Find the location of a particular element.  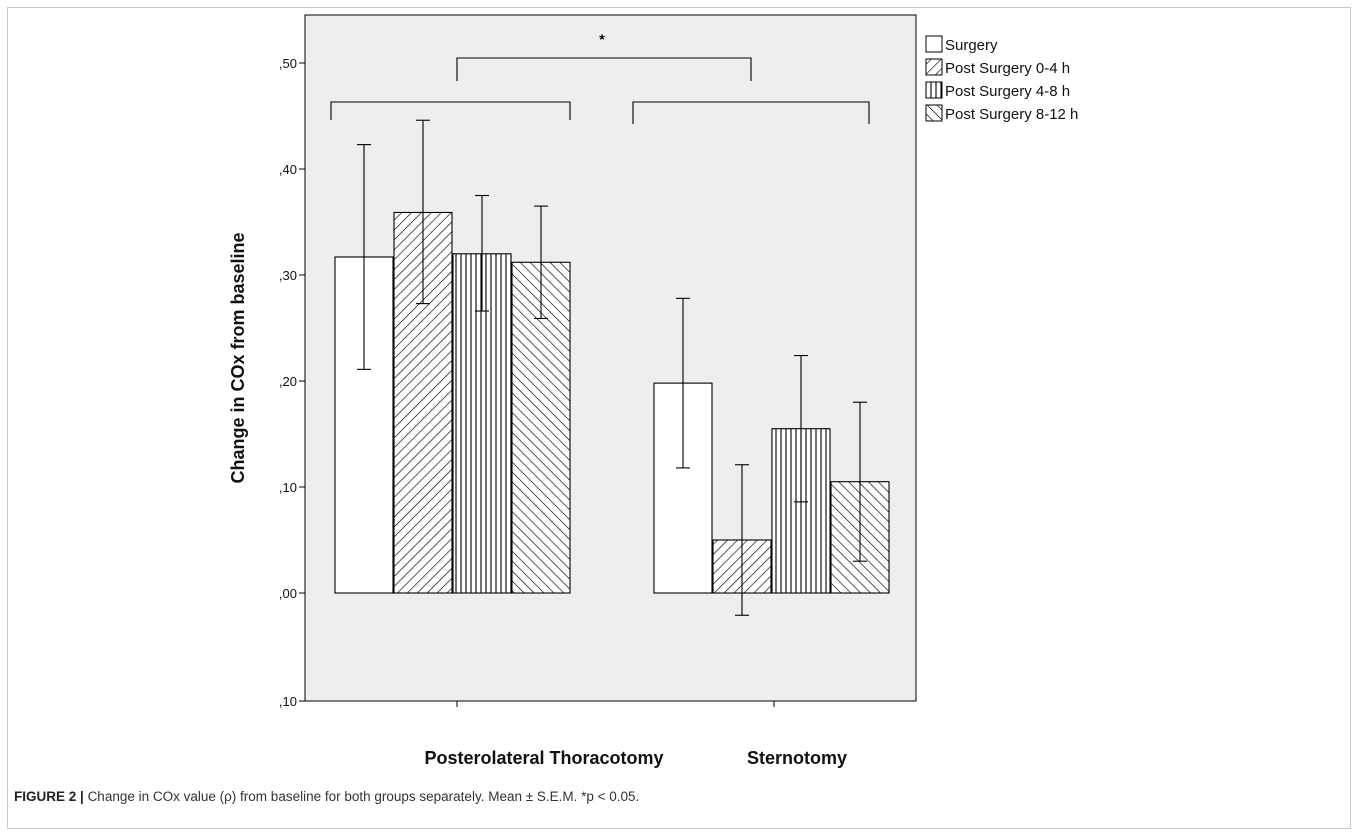

legend-label: Surgery is located at coordinates (971, 45).